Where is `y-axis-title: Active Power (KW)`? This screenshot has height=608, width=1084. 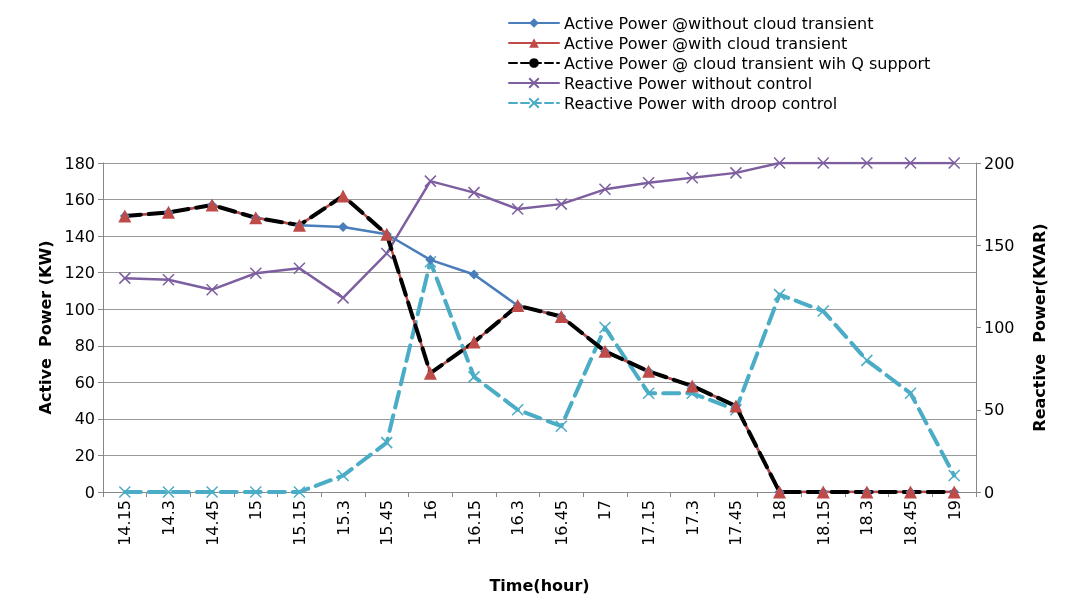 y-axis-title: Active Power (KW) is located at coordinates (46, 327).